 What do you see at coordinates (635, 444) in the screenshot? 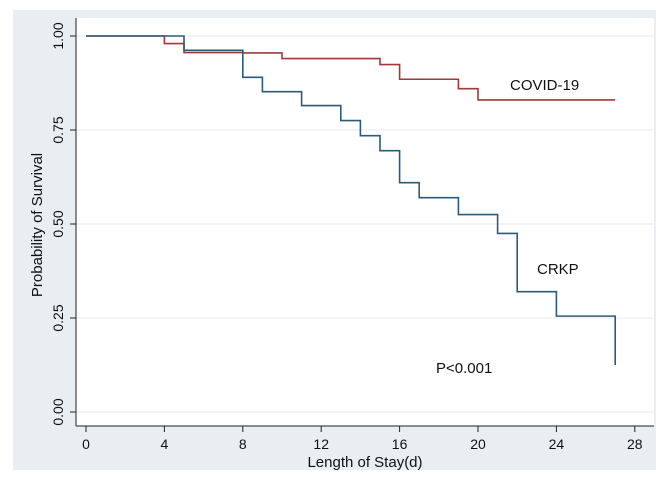
I see `x-tick-label: 28` at bounding box center [635, 444].